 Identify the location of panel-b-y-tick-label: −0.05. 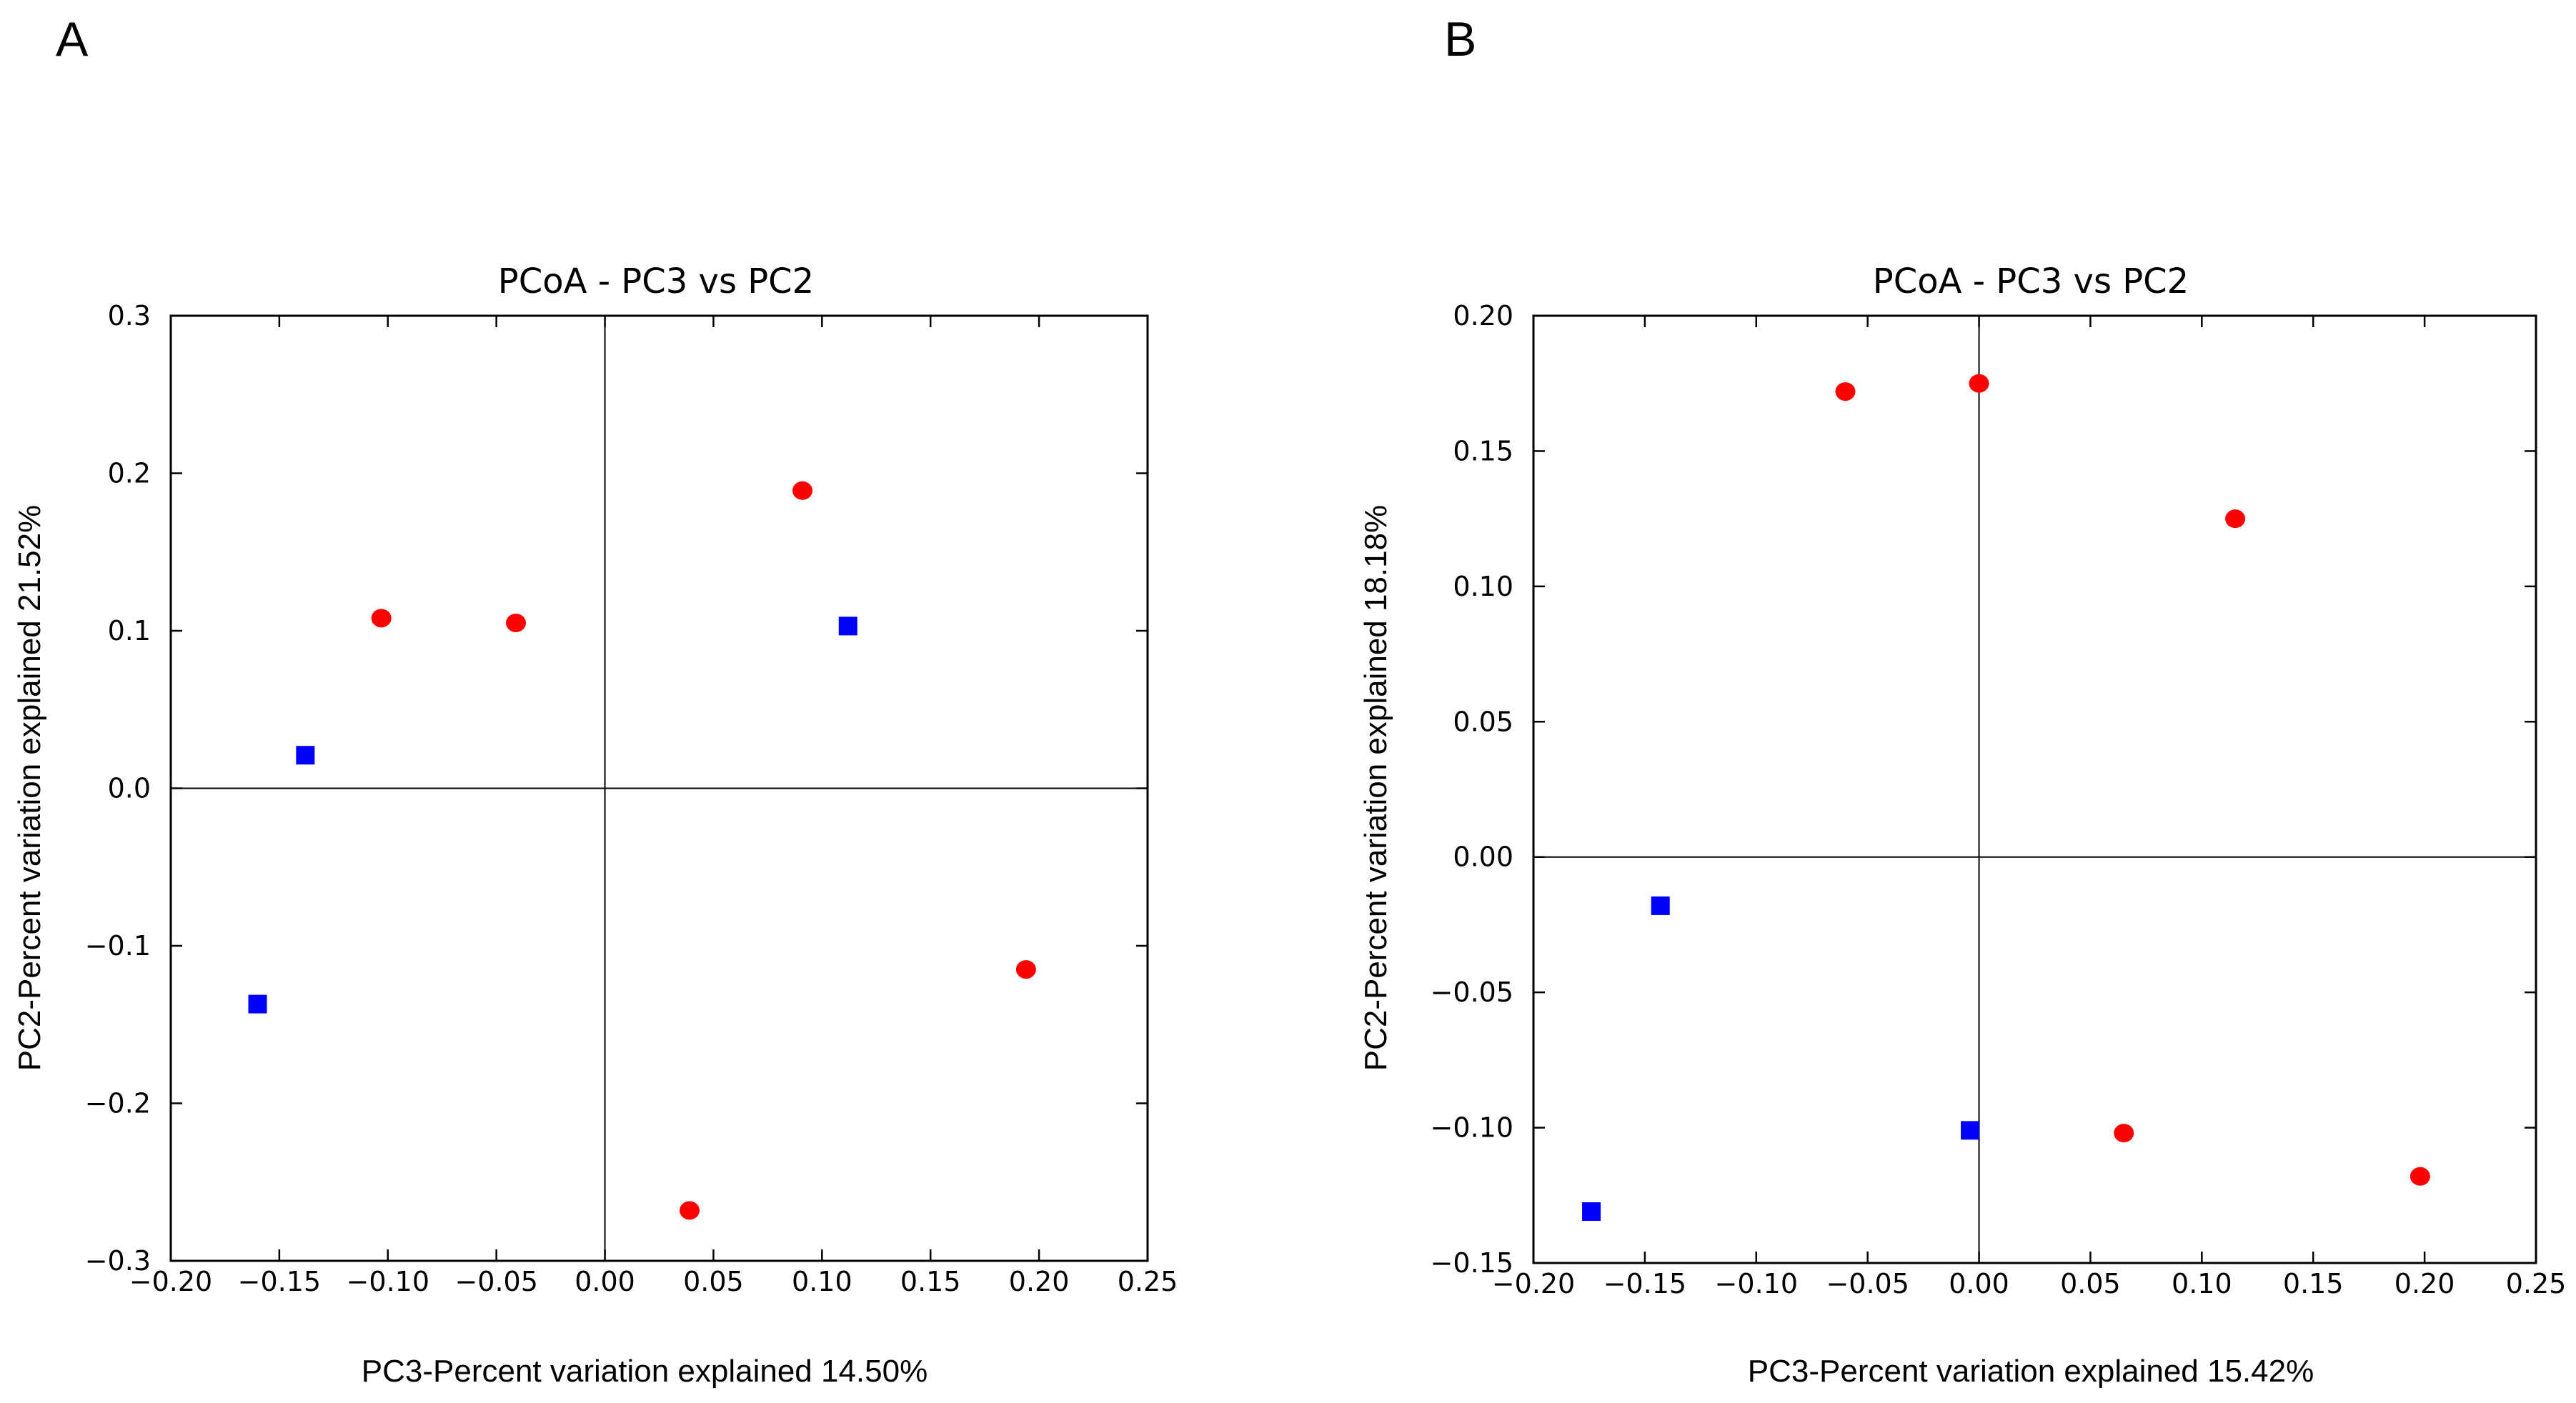
(1472, 993).